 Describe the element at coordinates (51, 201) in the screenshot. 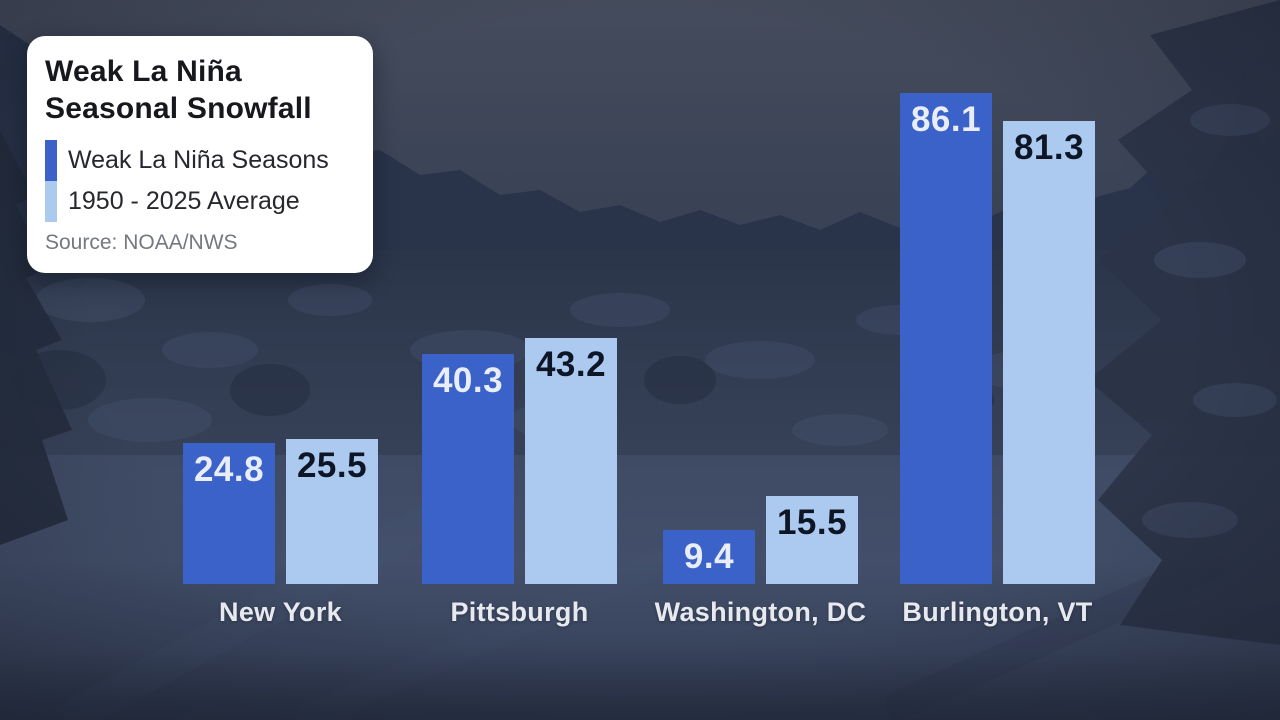

I see `legend-swatch-average` at that location.